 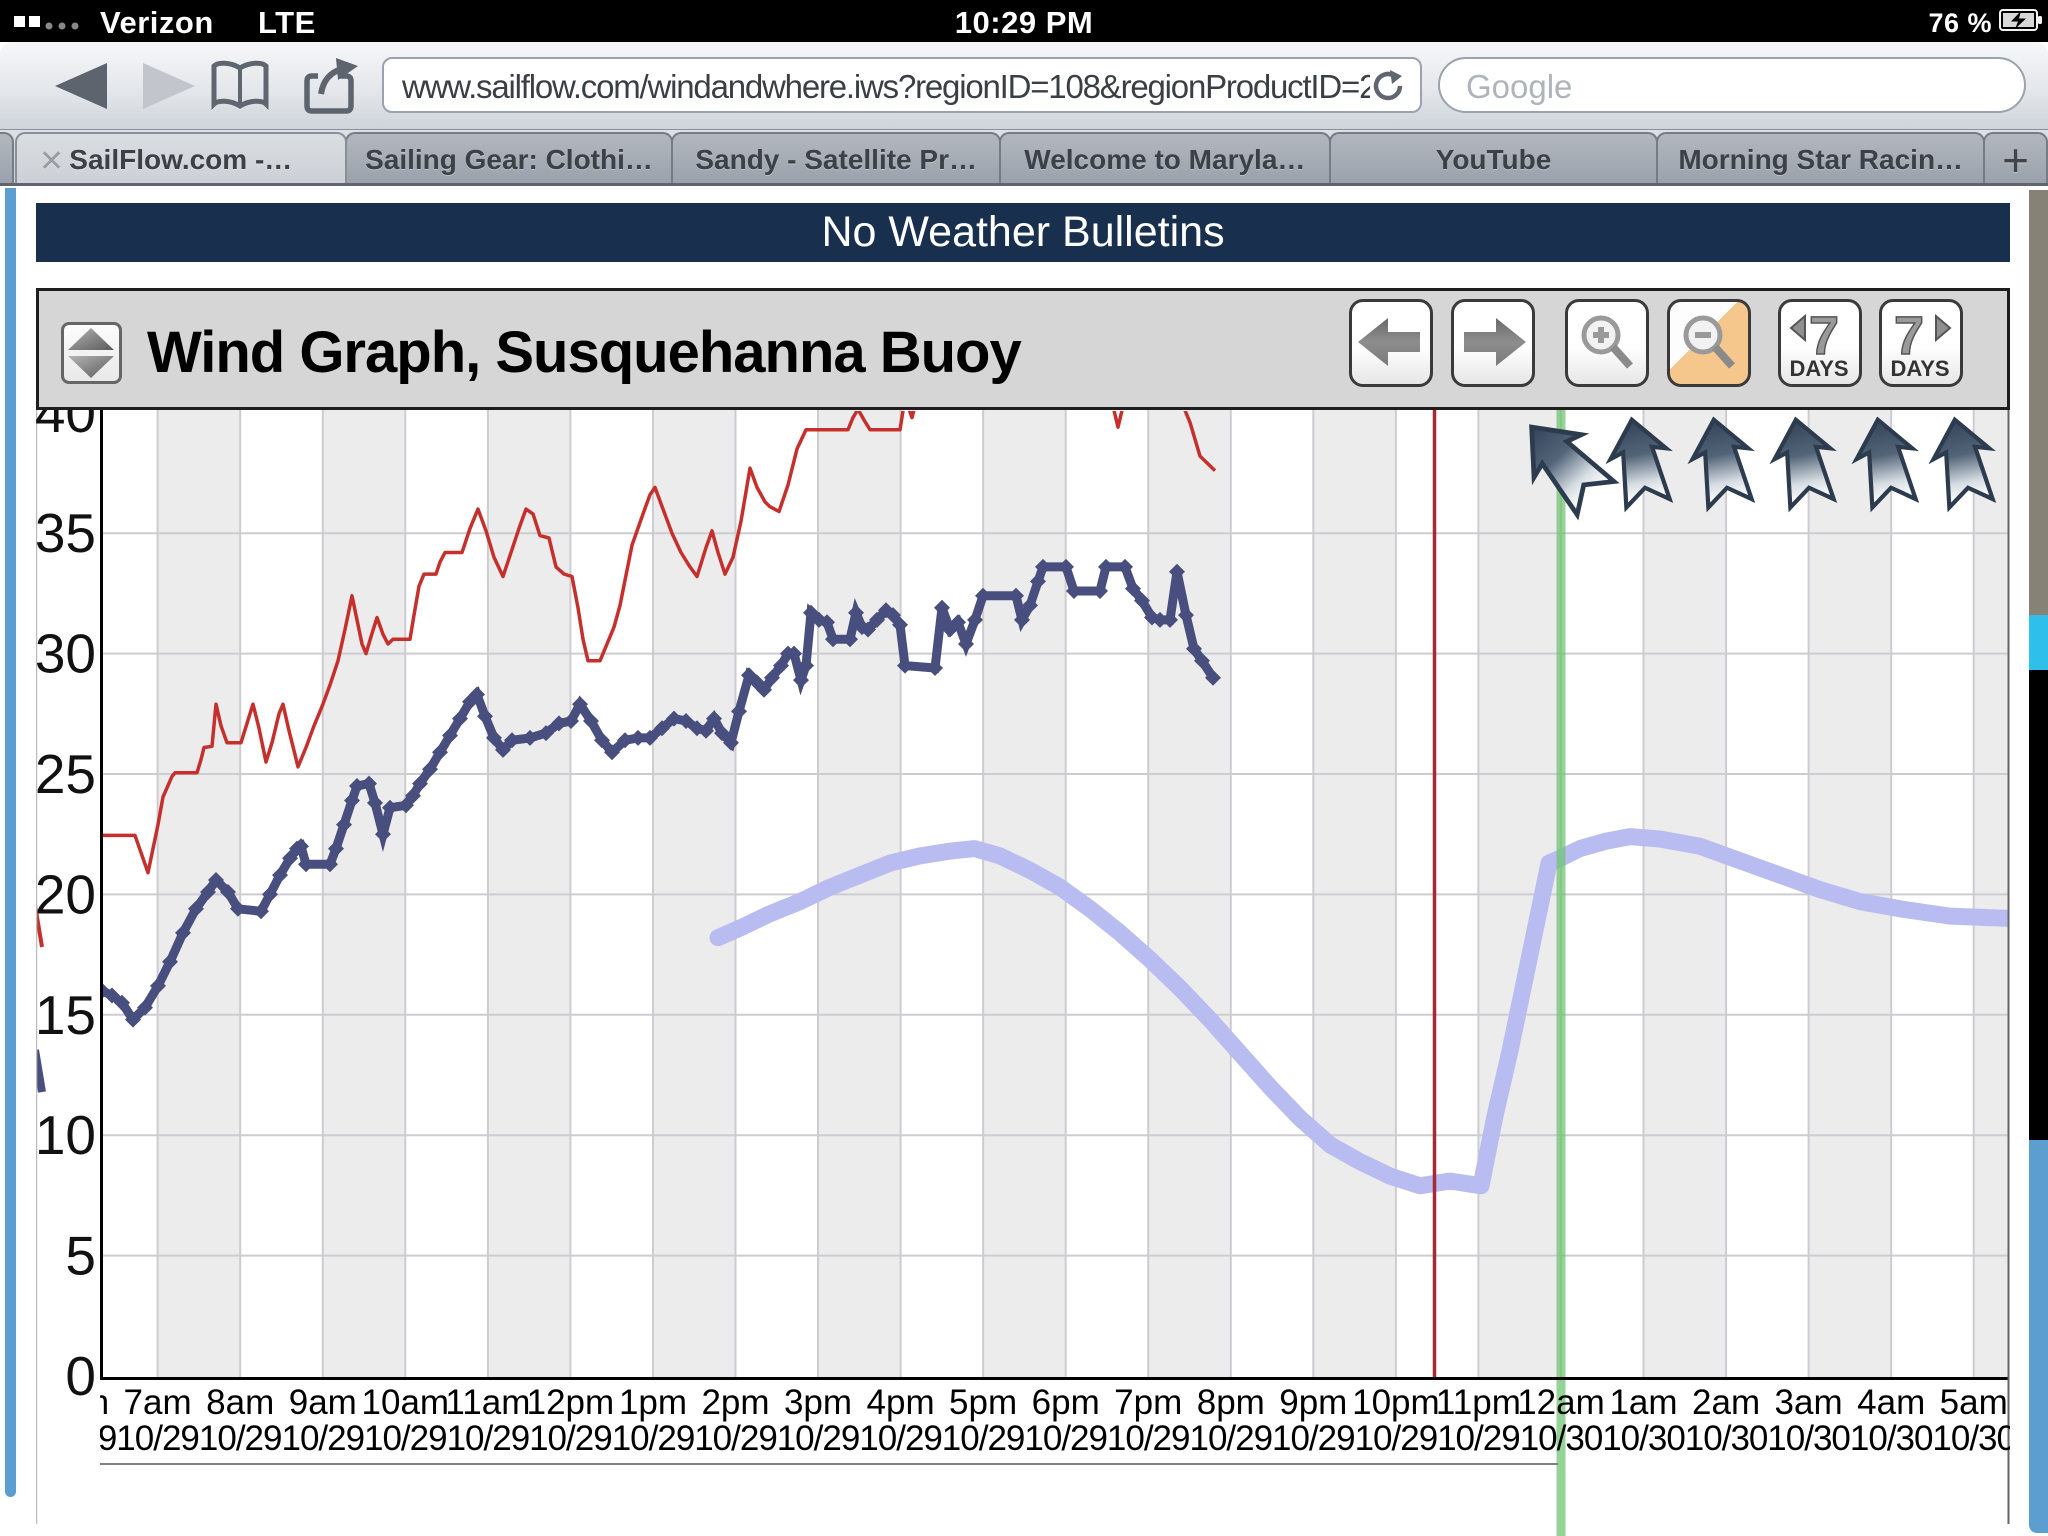 What do you see at coordinates (653, 1402) in the screenshot?
I see `svg-text: 1pm` at bounding box center [653, 1402].